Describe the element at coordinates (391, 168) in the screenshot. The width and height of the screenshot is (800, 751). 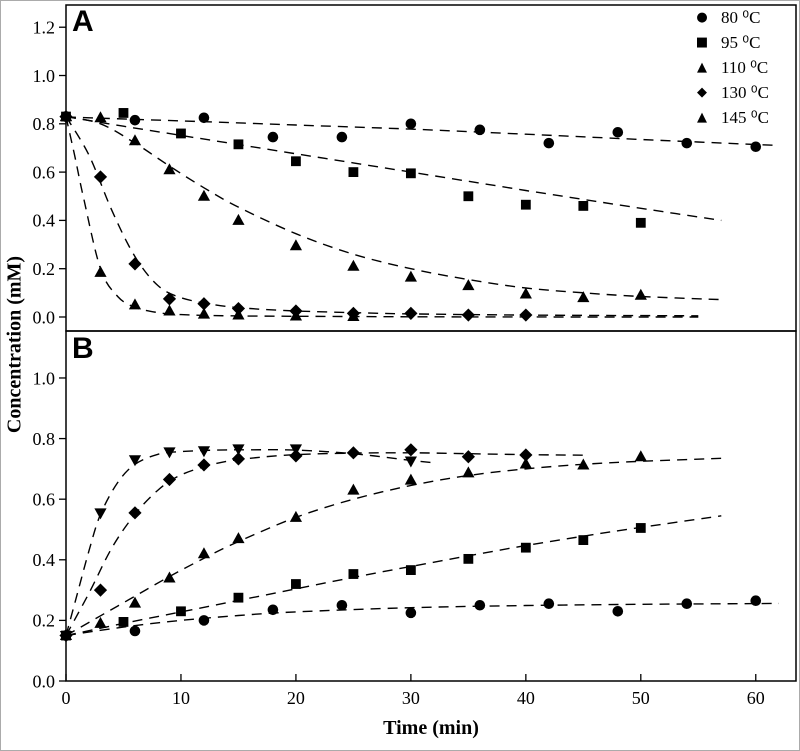
I see `panel-A-series-95⁰C` at that location.